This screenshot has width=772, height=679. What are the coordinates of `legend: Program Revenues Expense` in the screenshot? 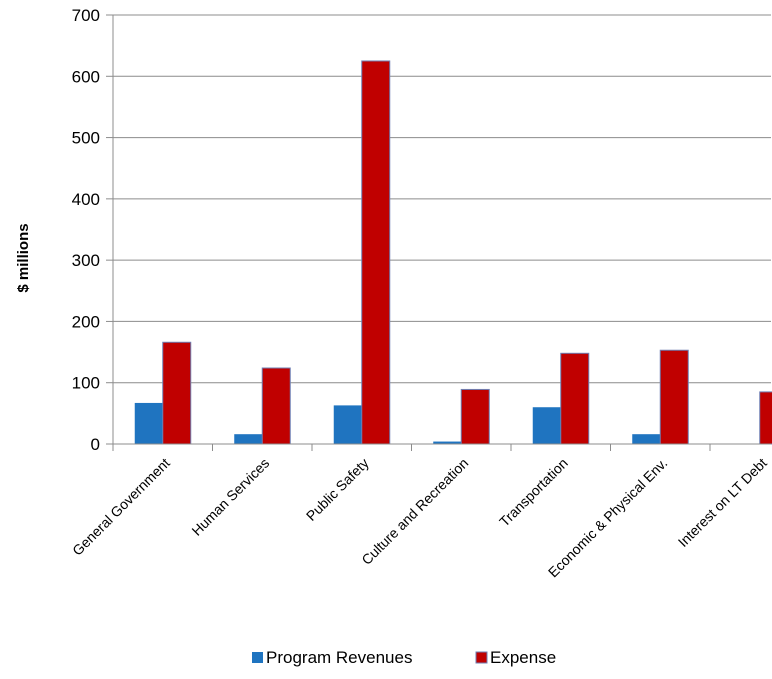 It's located at (404, 657).